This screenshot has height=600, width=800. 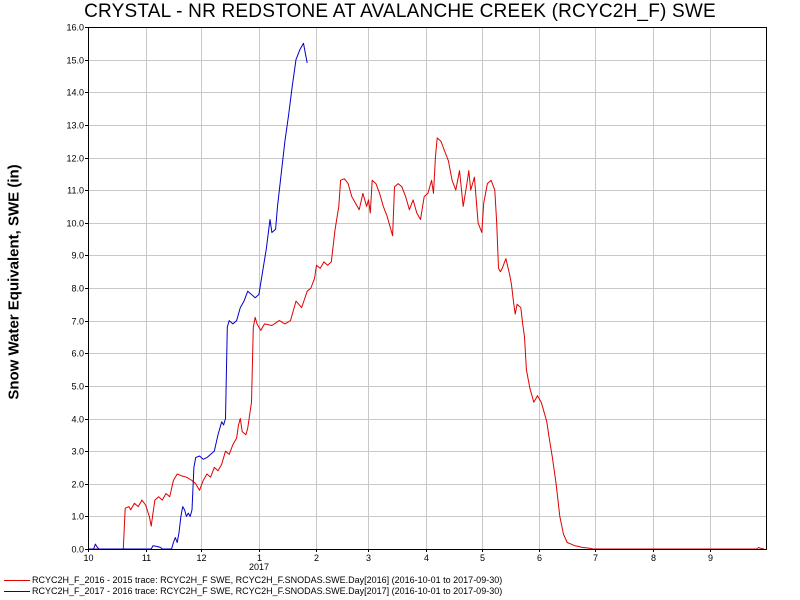 I want to click on legend-swatch-blue, so click(x=17, y=592).